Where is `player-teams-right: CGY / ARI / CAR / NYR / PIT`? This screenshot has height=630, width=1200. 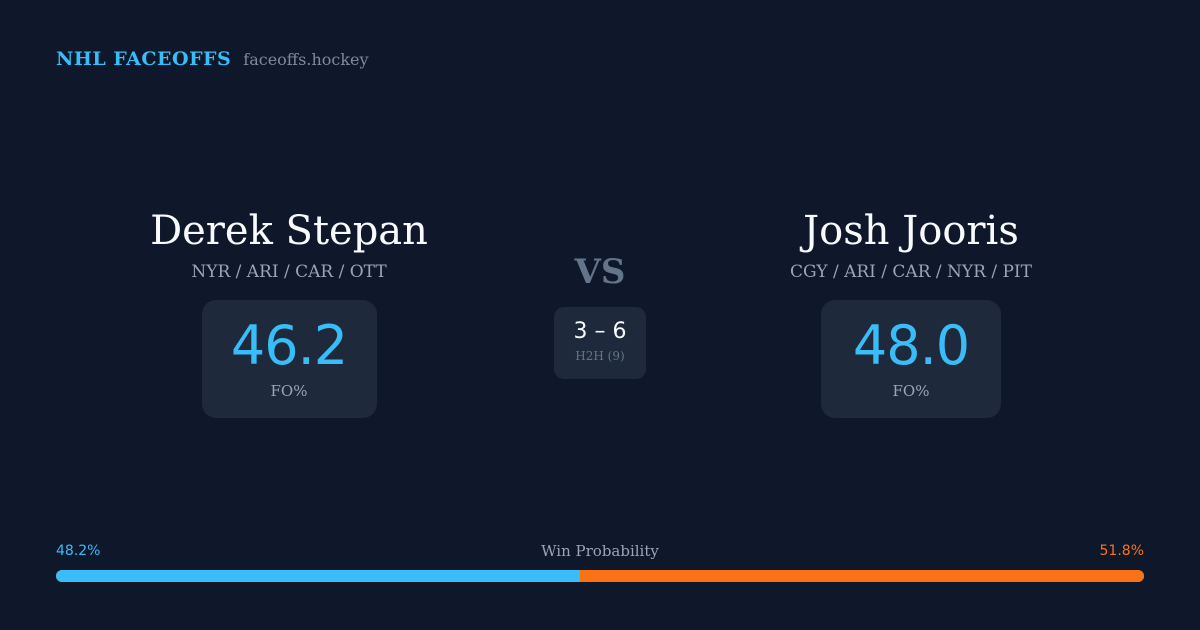 player-teams-right: CGY / ARI / CAR / NYR / PIT is located at coordinates (911, 272).